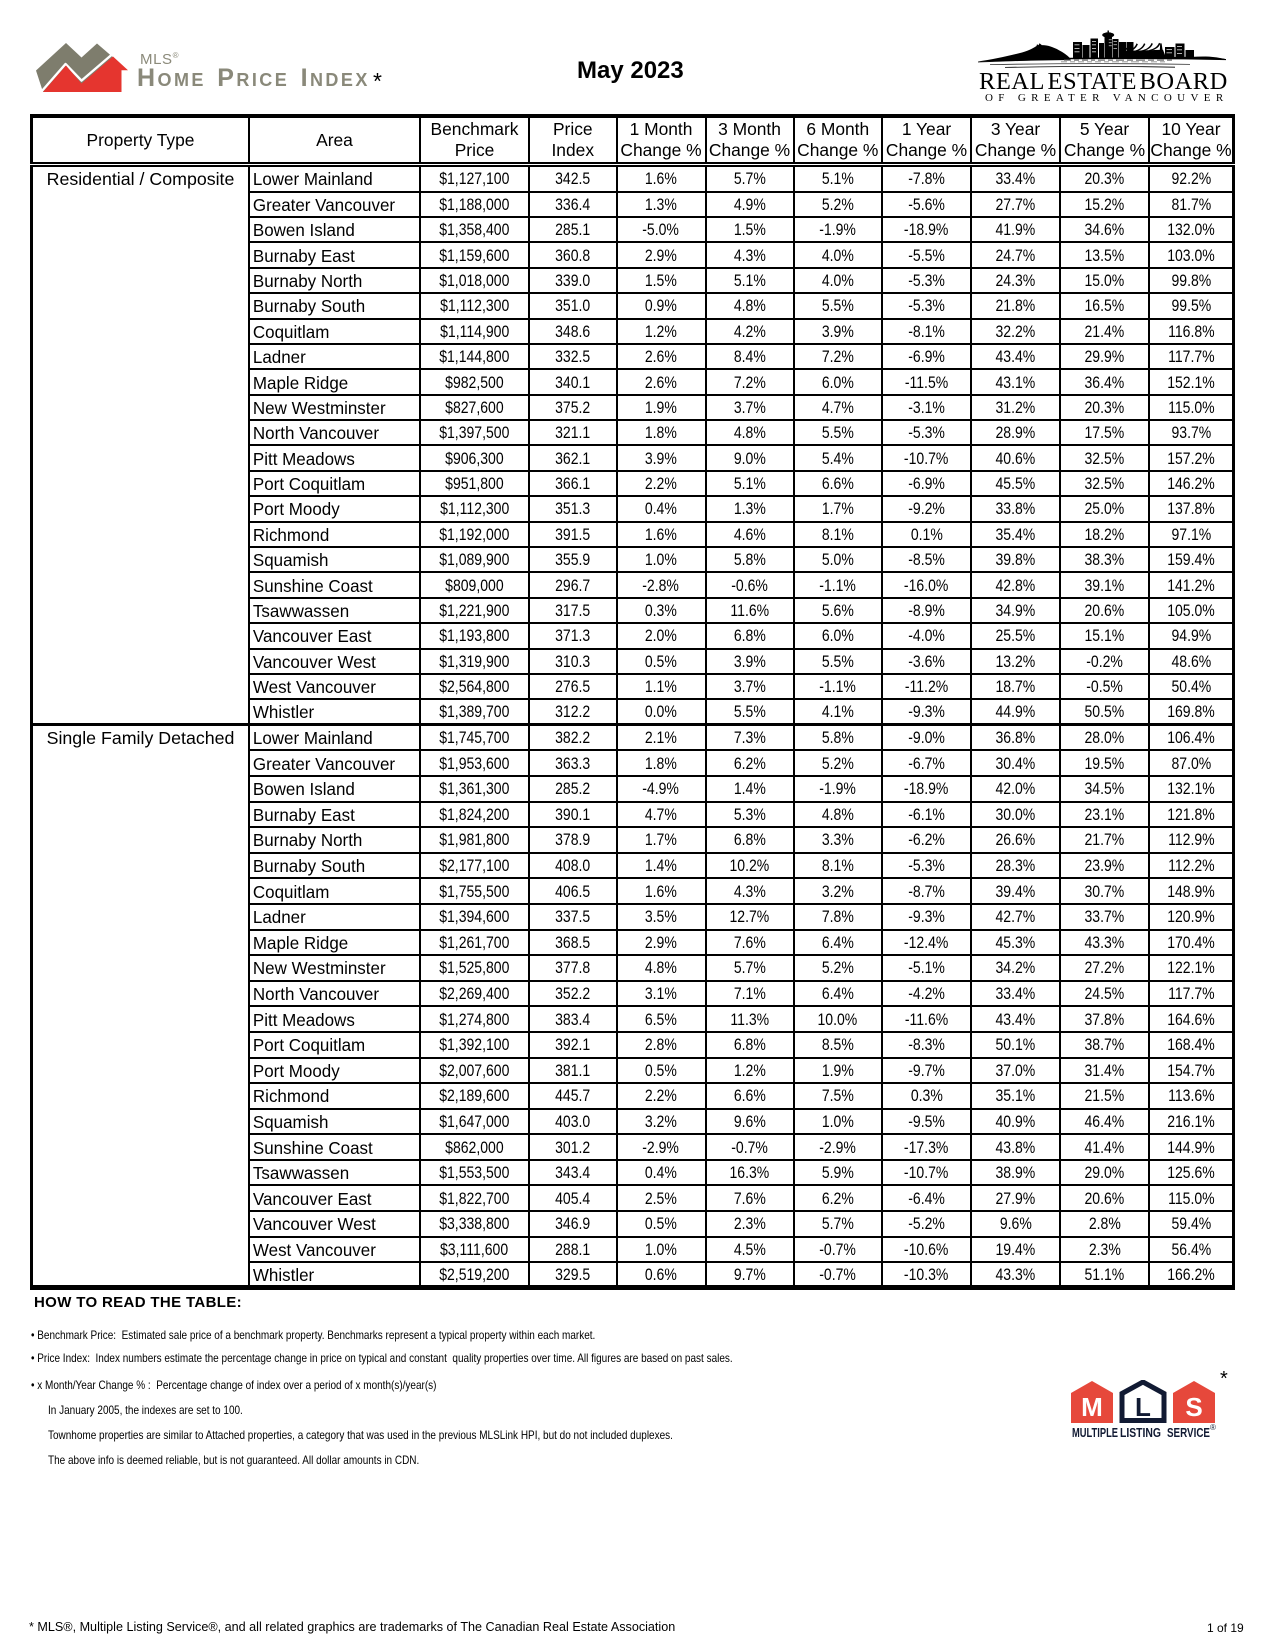  What do you see at coordinates (1140, 1432) in the screenshot?
I see `svg-text: LISTING` at bounding box center [1140, 1432].